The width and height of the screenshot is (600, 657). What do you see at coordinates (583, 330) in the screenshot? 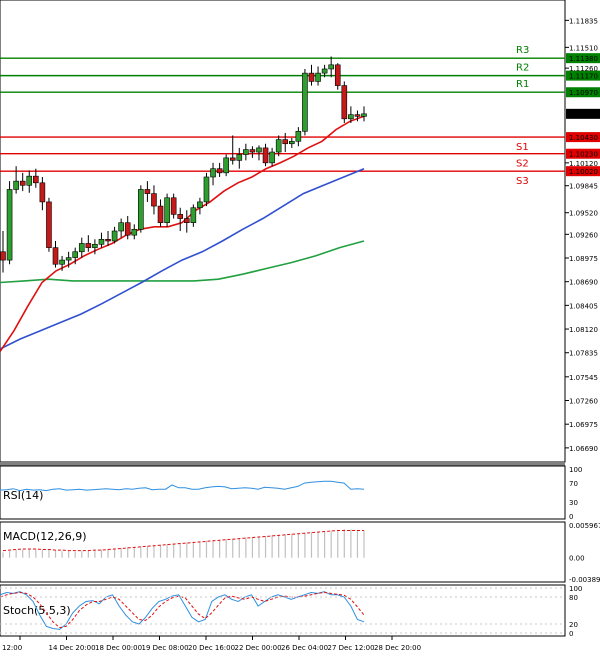
I see `price-tick-label: 1.08120` at bounding box center [583, 330].